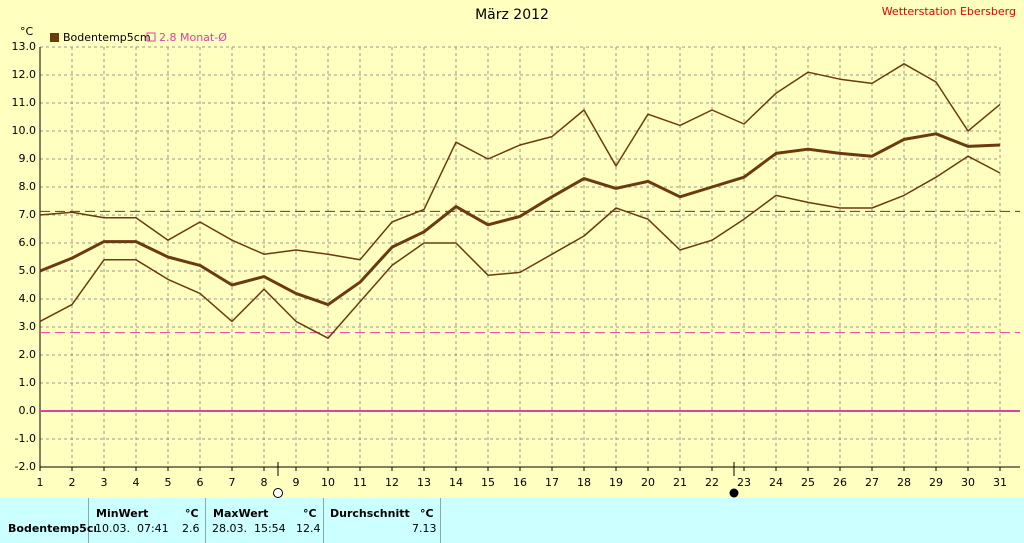 Image resolution: width=1024 pixels, height=543 pixels. I want to click on y-tick-label: 6.0, so click(28, 242).